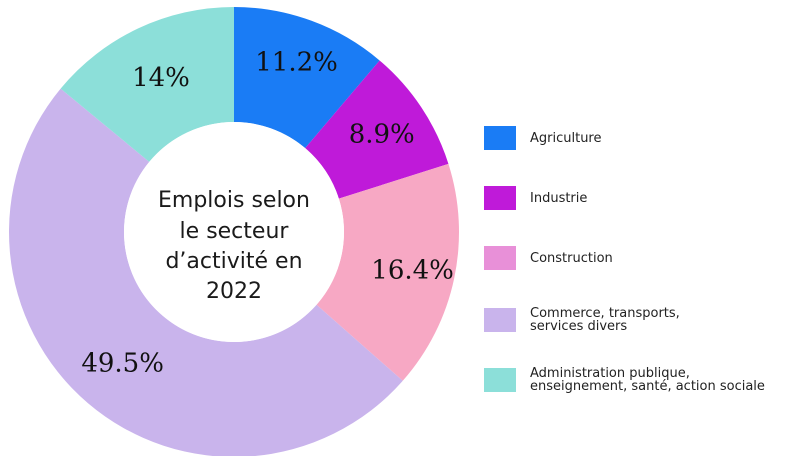 This screenshot has width=805, height=456. I want to click on donut-hole, so click(234, 232).